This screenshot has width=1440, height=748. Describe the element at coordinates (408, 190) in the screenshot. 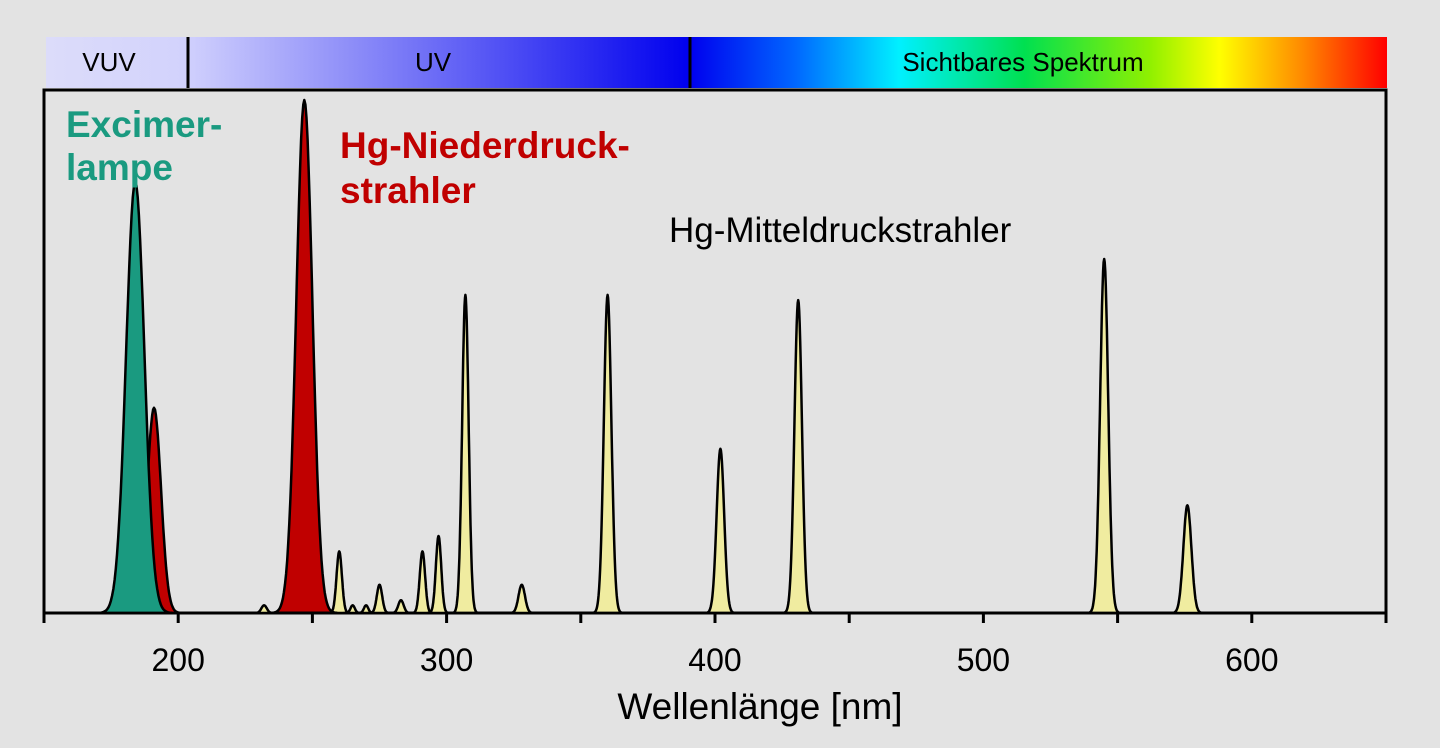

I see `hg-low-pressure-label-line-2: strahler` at that location.